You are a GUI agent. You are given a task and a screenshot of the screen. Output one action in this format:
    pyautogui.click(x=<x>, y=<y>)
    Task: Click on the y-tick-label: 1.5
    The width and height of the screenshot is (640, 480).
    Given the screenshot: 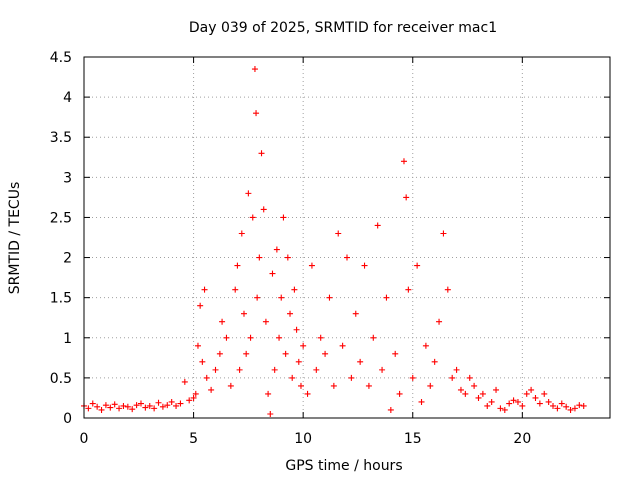 What is the action you would take?
    pyautogui.click(x=61, y=299)
    